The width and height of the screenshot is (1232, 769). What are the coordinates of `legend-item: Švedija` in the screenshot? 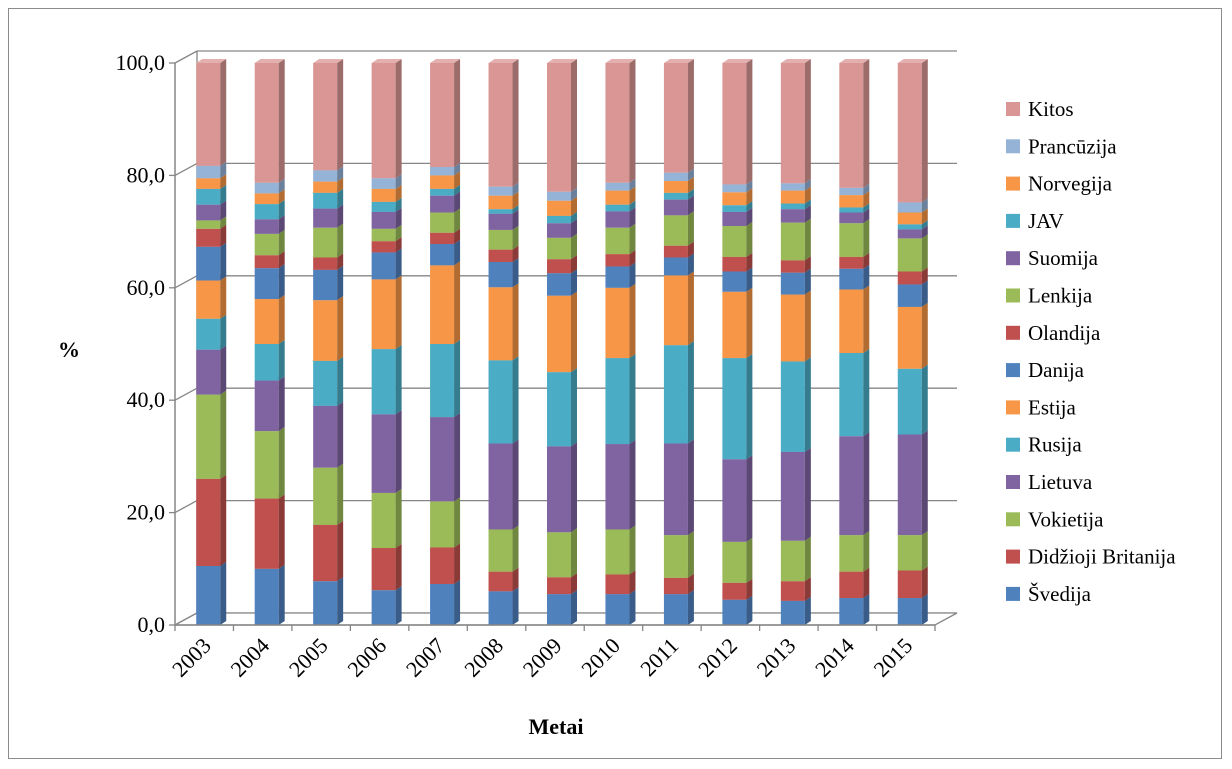 It's located at (1049, 594).